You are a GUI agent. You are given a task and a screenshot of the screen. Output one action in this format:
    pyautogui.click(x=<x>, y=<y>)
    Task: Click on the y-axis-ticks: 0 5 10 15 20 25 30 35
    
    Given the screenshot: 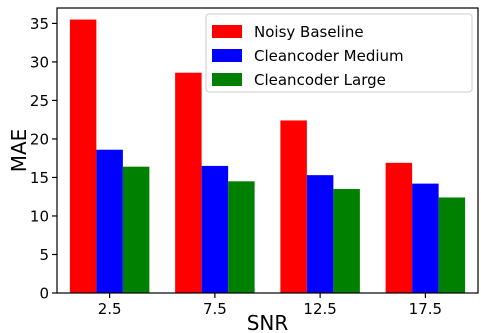 What is the action you would take?
    pyautogui.click(x=43, y=159)
    